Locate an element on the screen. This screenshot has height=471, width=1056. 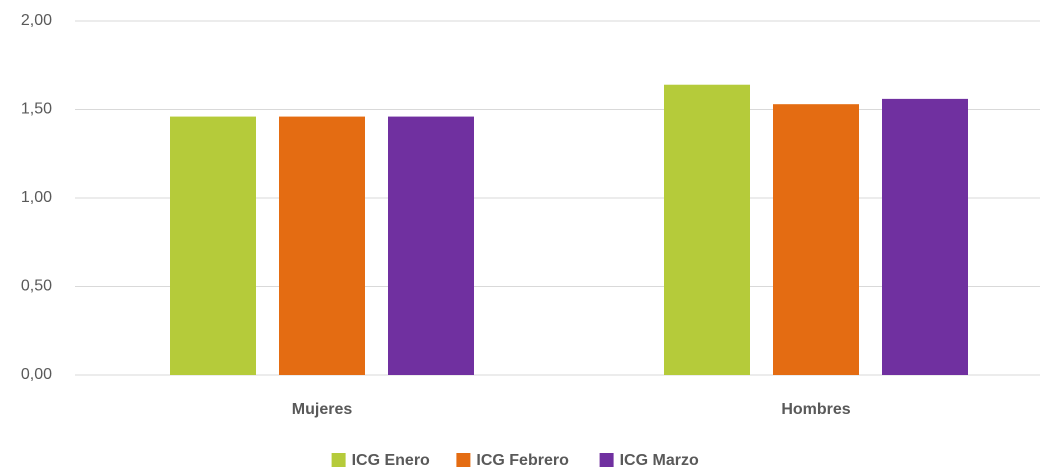
y-tick-label: 0,50 is located at coordinates (36, 286).